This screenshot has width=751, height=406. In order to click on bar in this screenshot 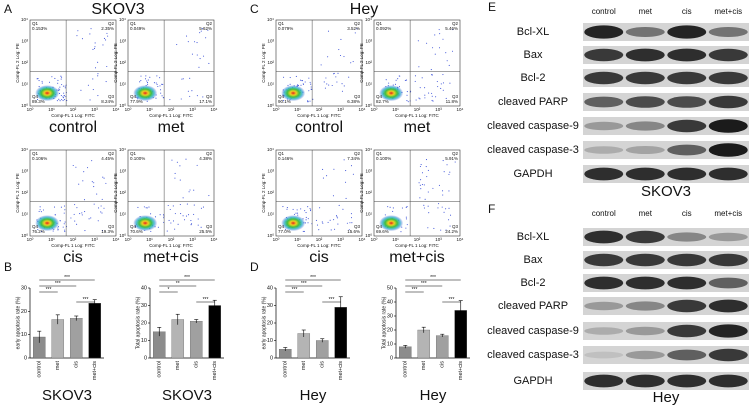, I will do `click(304, 346)`.